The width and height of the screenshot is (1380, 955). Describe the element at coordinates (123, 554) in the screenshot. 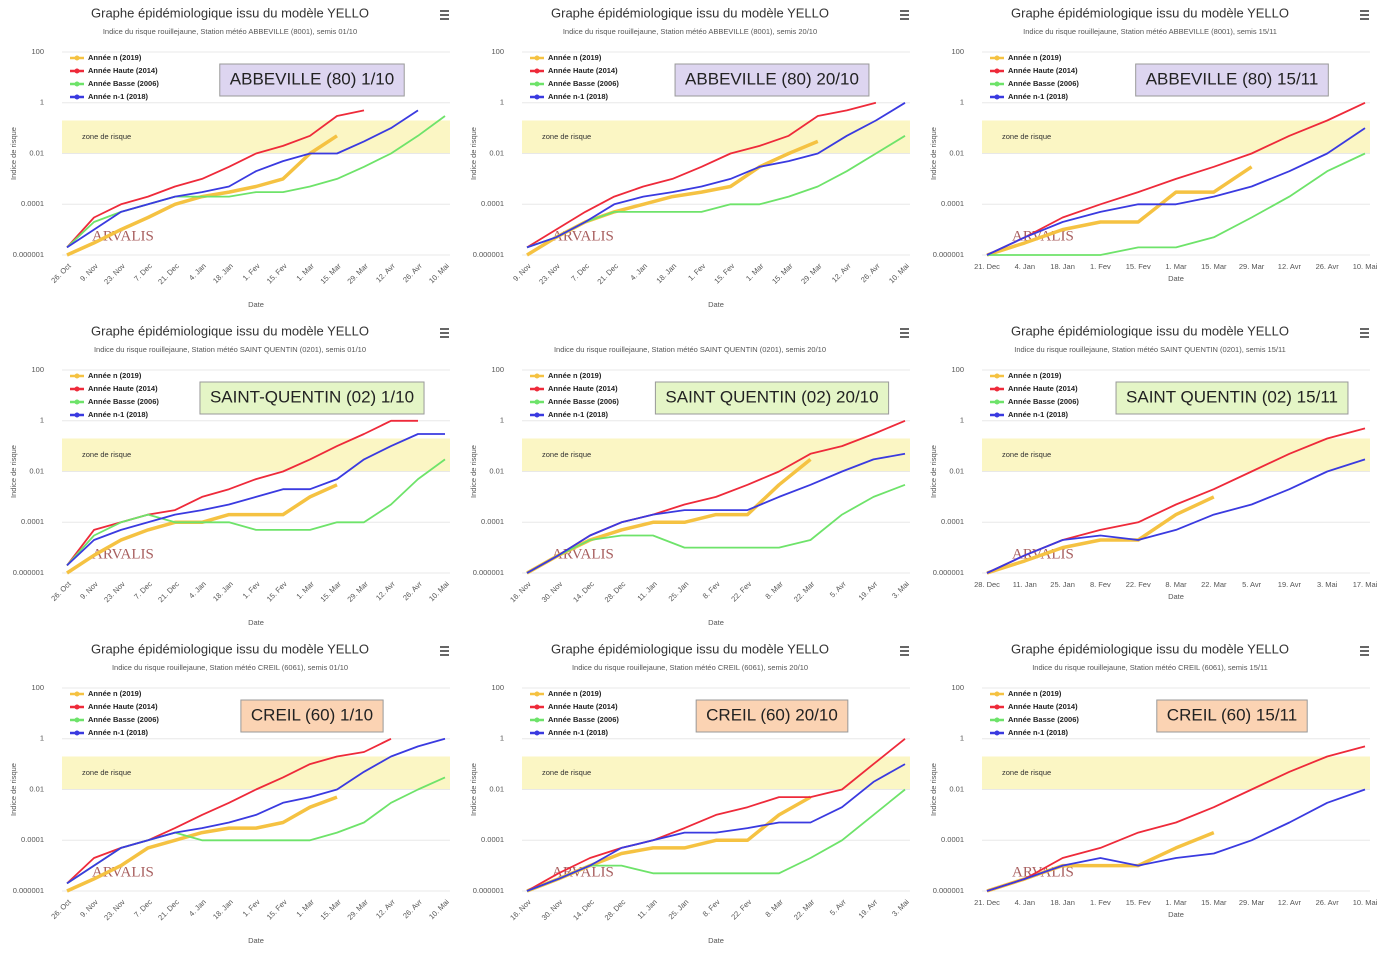

I see `watermark: ARVALIS` at that location.